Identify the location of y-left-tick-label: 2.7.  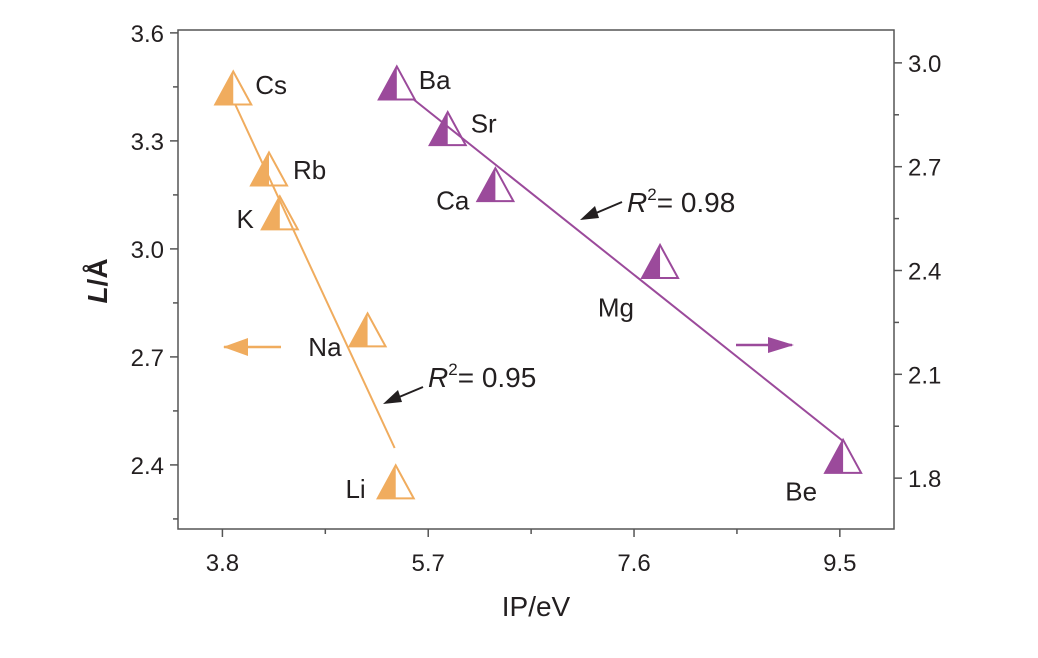
(147, 358).